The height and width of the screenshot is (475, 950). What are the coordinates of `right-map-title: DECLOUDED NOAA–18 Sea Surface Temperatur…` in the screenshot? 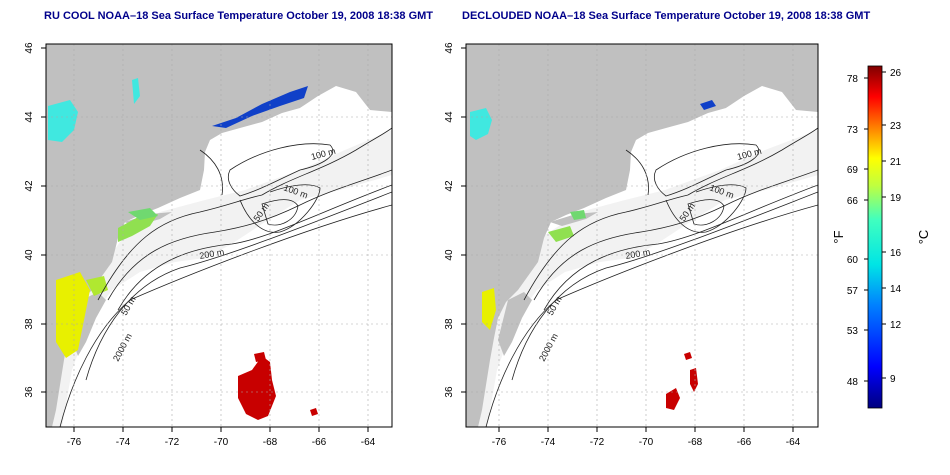 It's located at (666, 16).